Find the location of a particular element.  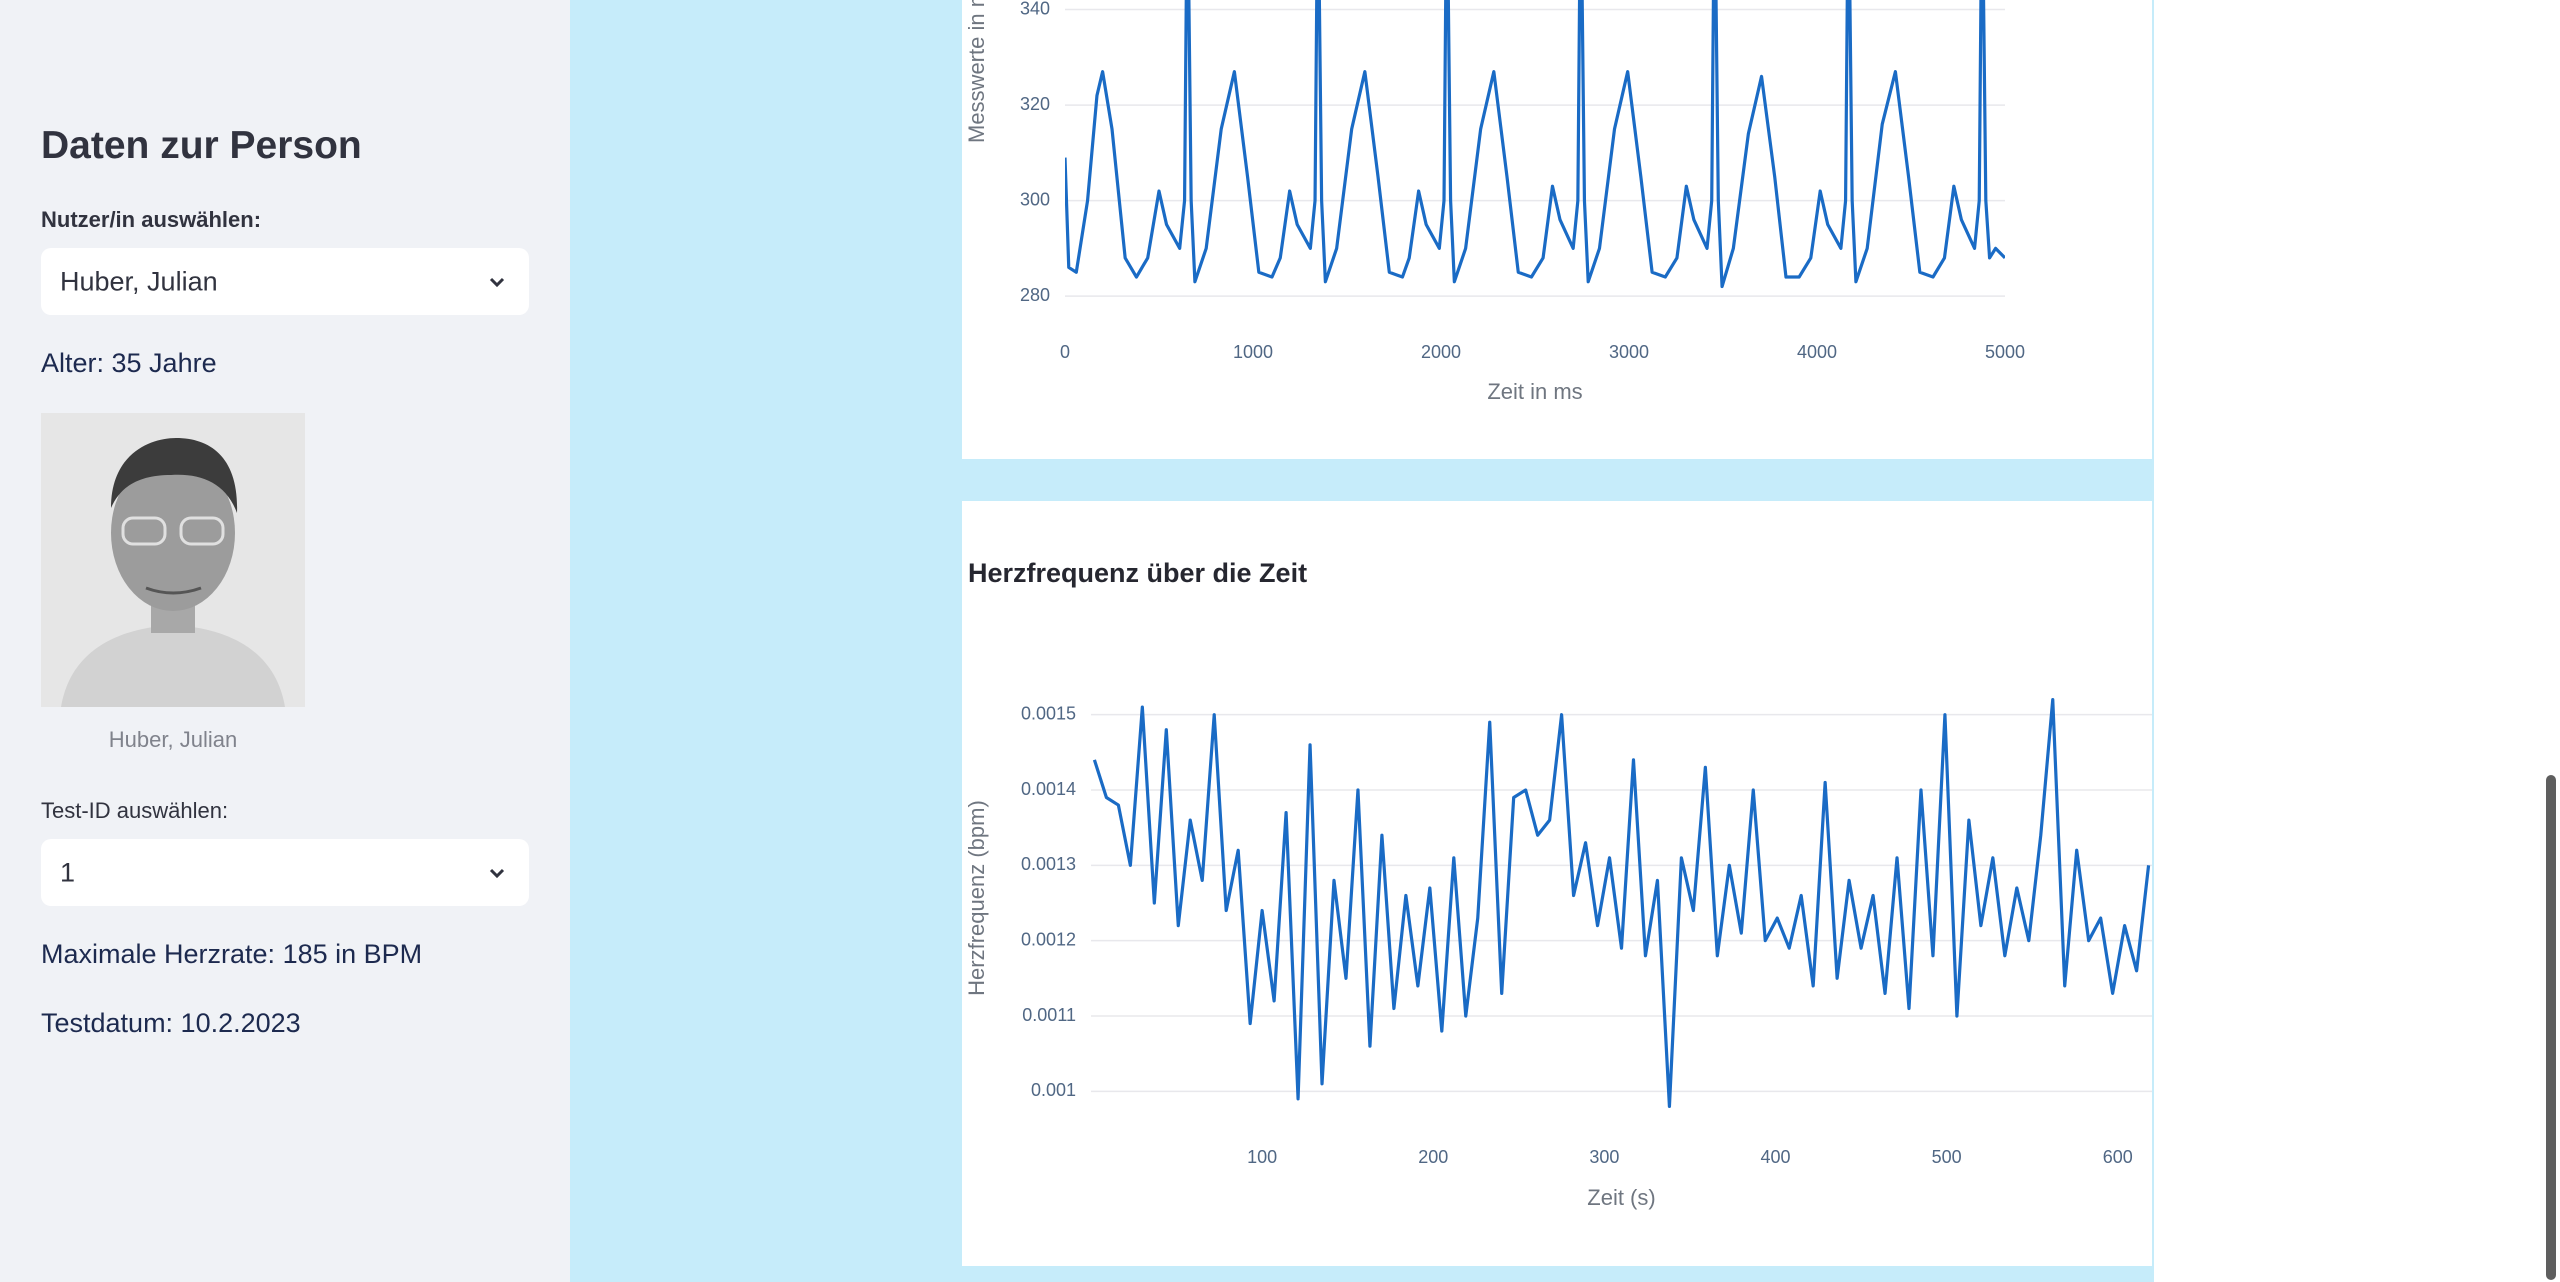

photo-caption: Huber, Julian is located at coordinates (173, 739).